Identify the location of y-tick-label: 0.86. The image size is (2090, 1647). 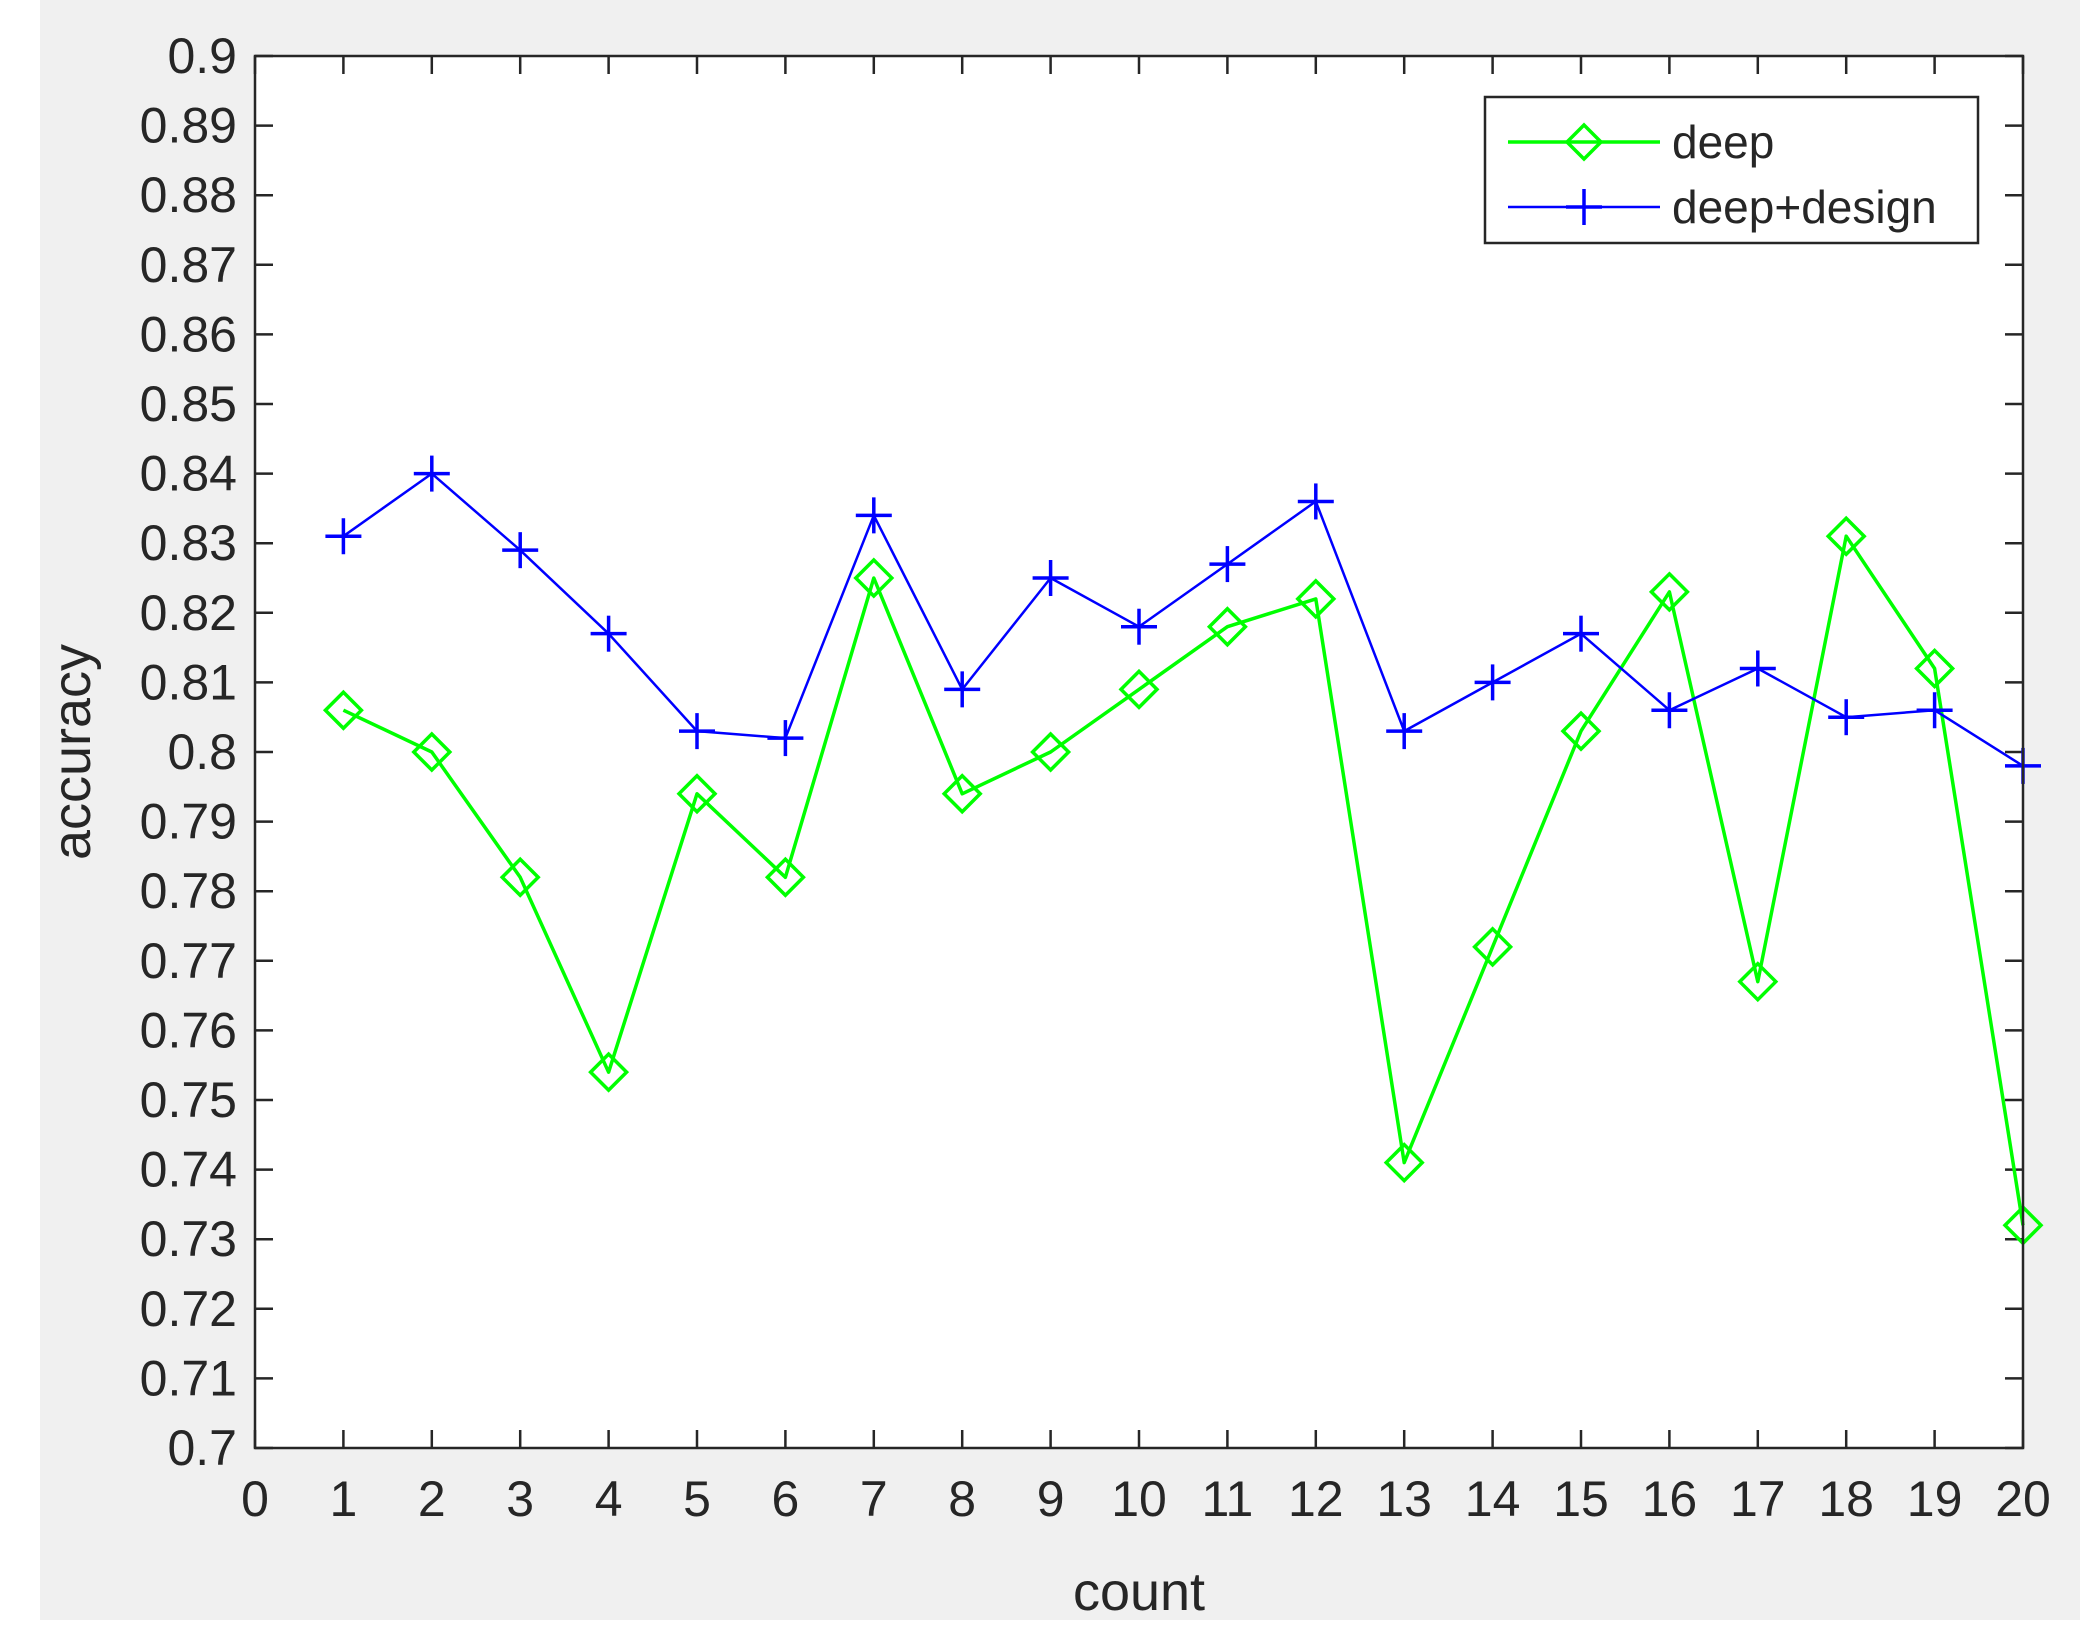
(188, 334).